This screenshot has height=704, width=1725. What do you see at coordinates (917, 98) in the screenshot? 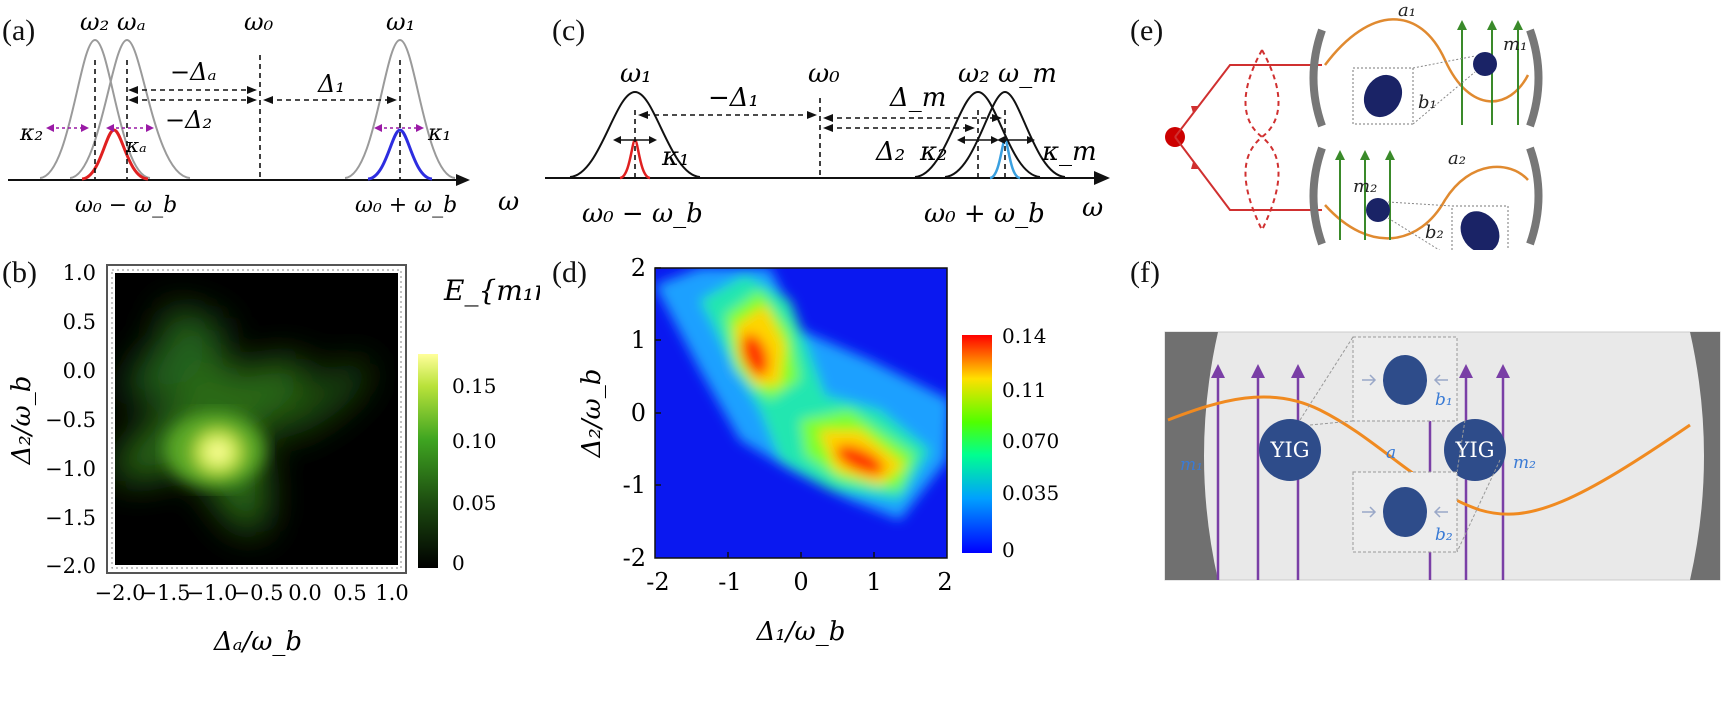
I see `c-label-delta-m: Δ_m` at bounding box center [917, 98].